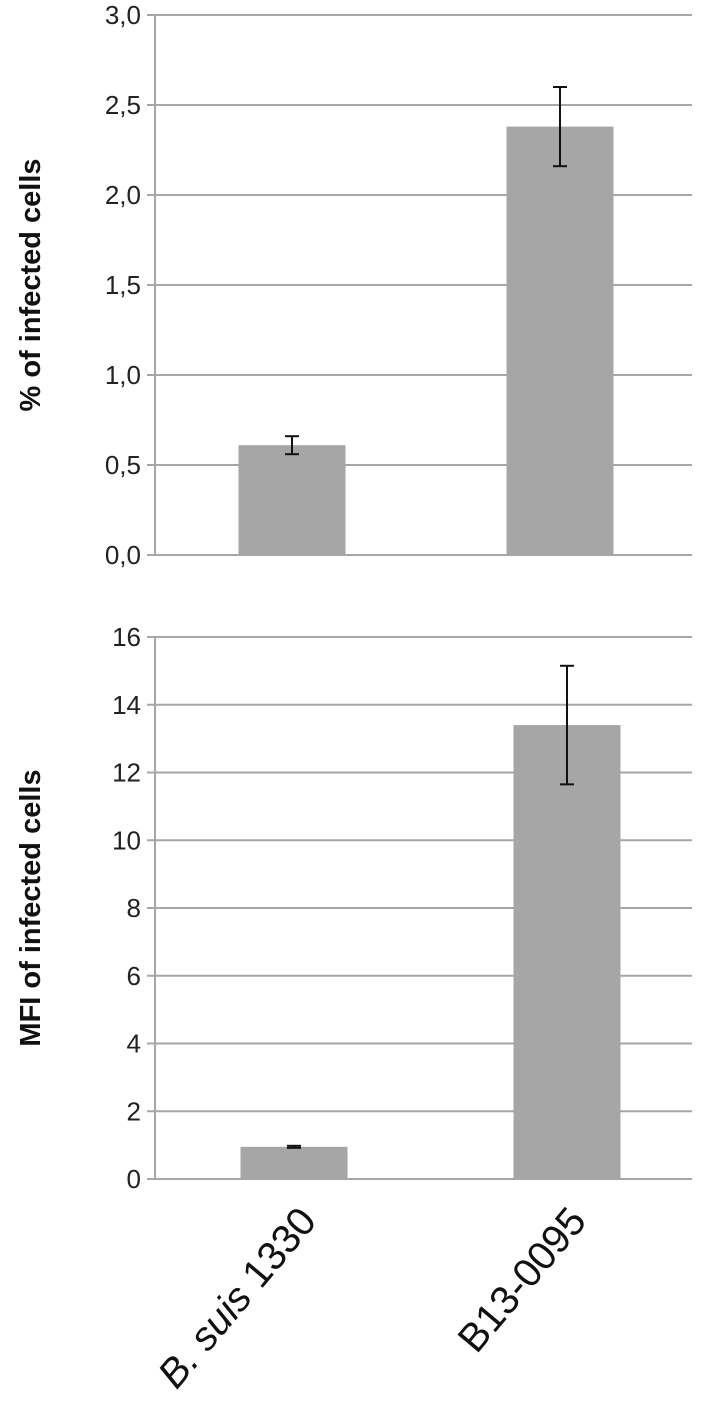  Describe the element at coordinates (237, 1298) in the screenshot. I see `category-label-b-suis-1330: B. suis 1330` at that location.